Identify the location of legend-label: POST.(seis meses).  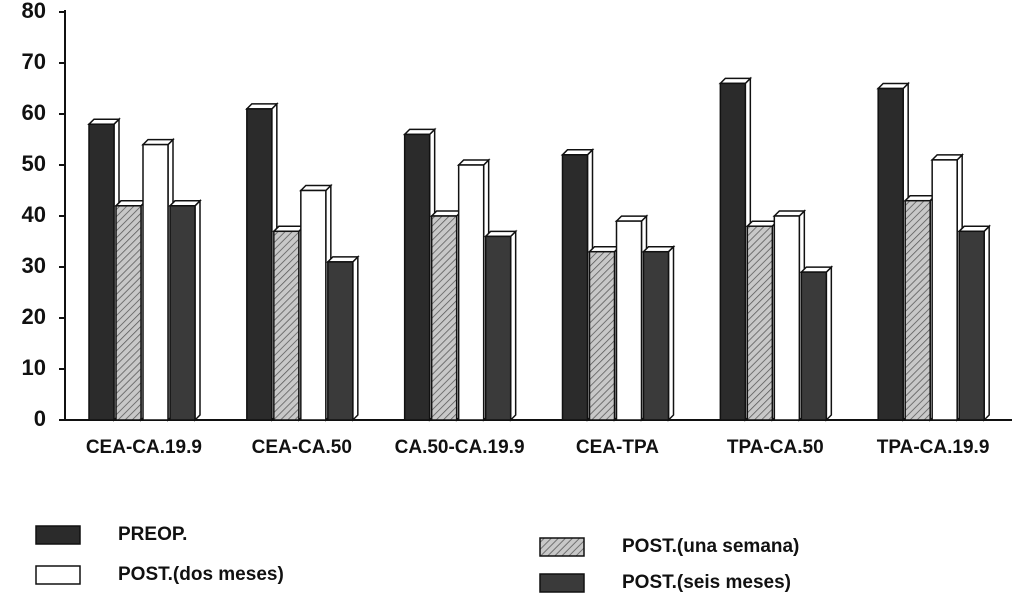
(706, 582).